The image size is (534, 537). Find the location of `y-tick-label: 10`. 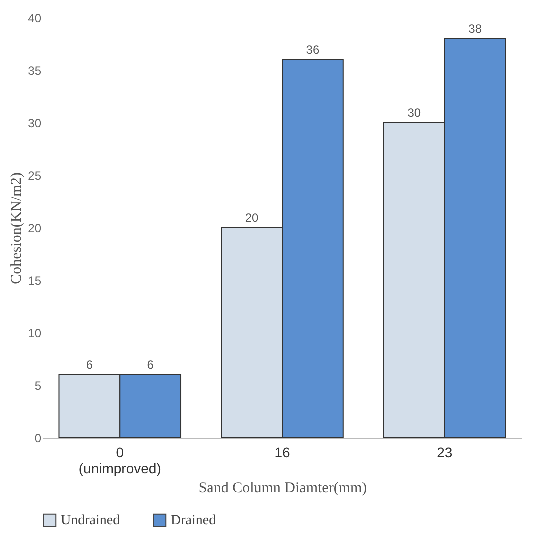

y-tick-label: 10 is located at coordinates (35, 333).